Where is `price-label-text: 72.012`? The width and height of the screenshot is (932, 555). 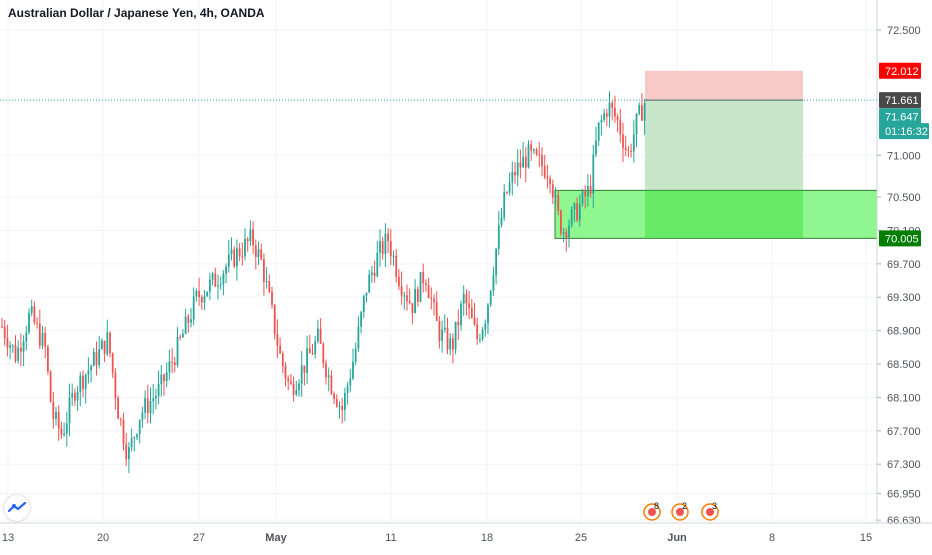 price-label-text: 72.012 is located at coordinates (902, 72).